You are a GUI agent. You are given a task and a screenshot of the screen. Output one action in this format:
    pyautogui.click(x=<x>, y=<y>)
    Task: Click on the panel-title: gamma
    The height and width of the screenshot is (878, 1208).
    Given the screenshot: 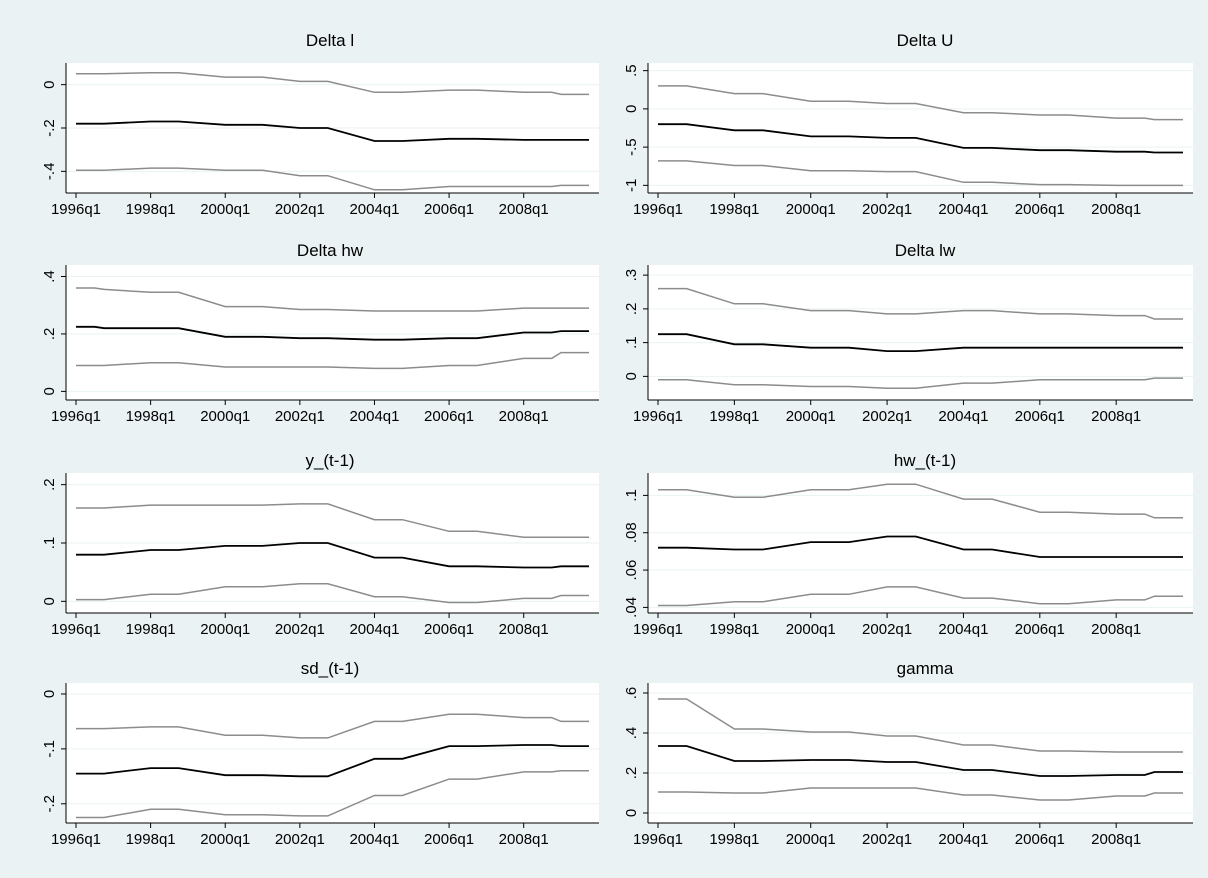 What is the action you would take?
    pyautogui.click(x=925, y=668)
    